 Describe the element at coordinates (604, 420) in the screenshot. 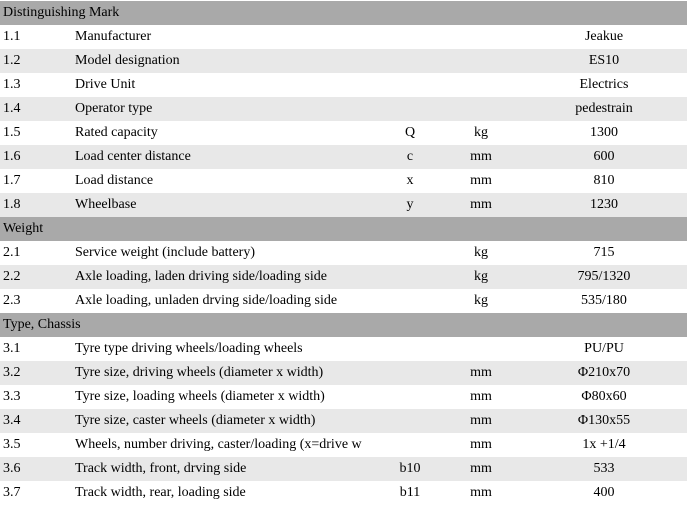

I see `spec-value: Φ130x55` at that location.